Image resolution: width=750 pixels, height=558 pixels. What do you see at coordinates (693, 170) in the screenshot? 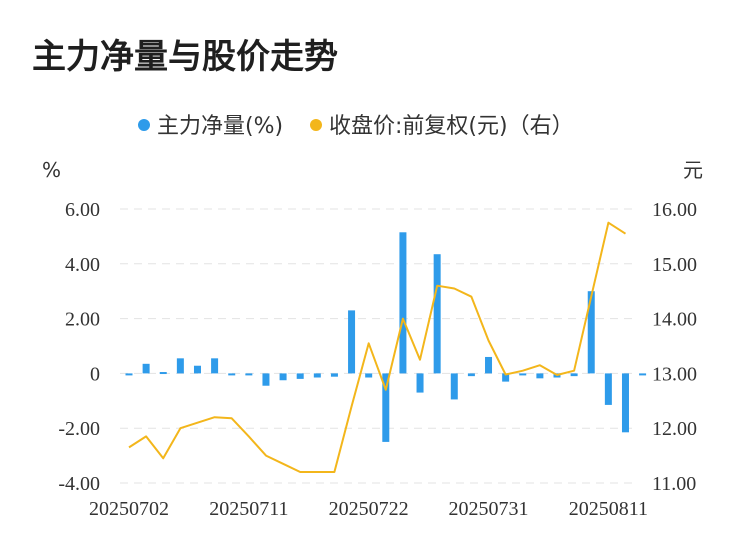
I see `right-axis-unit: 元` at bounding box center [693, 170].